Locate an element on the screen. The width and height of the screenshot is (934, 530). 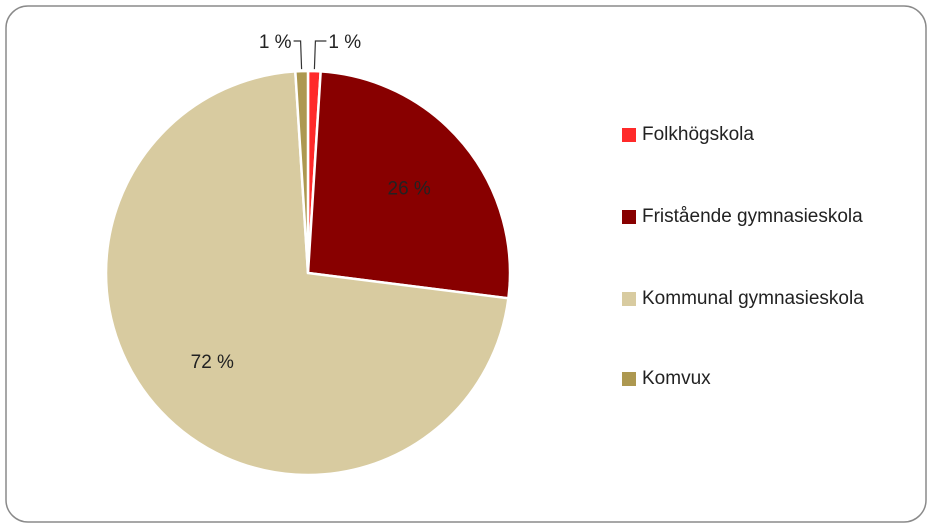
data-label: 72 % is located at coordinates (212, 362).